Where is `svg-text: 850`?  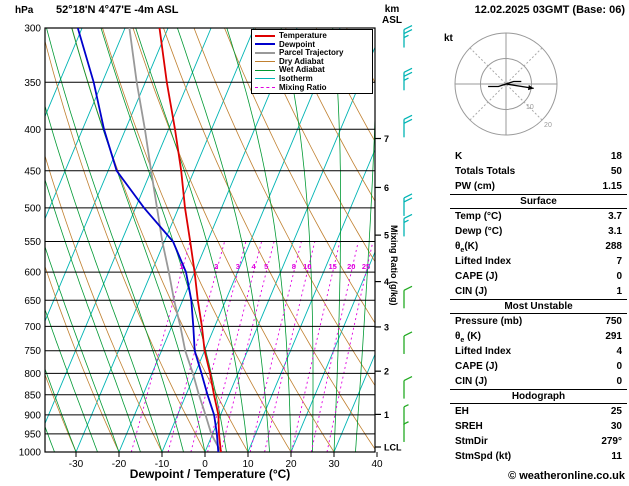 svg-text: 850 is located at coordinates (32, 395).